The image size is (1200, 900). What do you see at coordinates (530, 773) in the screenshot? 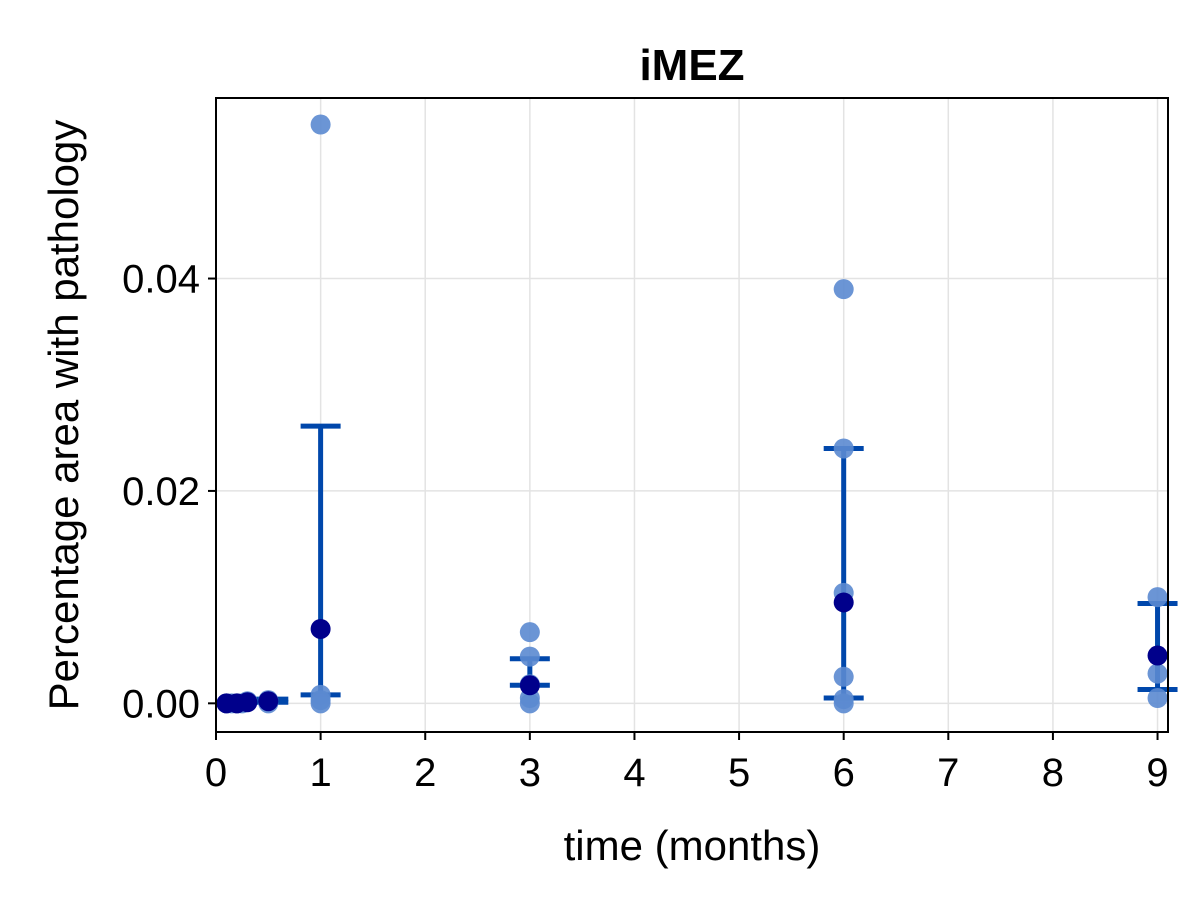
I see `x-tick-label: 3` at bounding box center [530, 773].